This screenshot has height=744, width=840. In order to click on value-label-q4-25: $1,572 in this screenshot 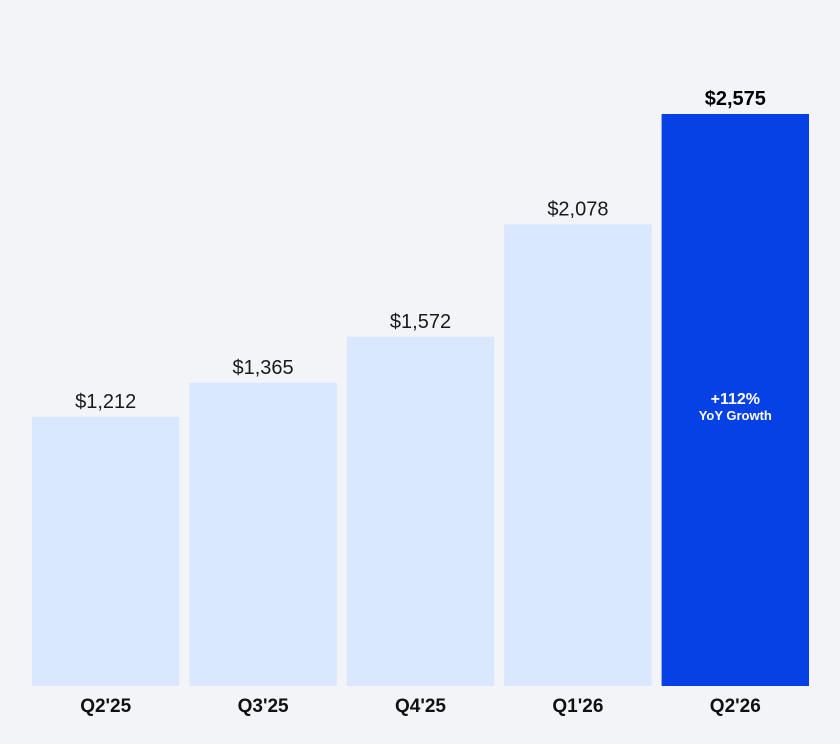, I will do `click(420, 322)`.